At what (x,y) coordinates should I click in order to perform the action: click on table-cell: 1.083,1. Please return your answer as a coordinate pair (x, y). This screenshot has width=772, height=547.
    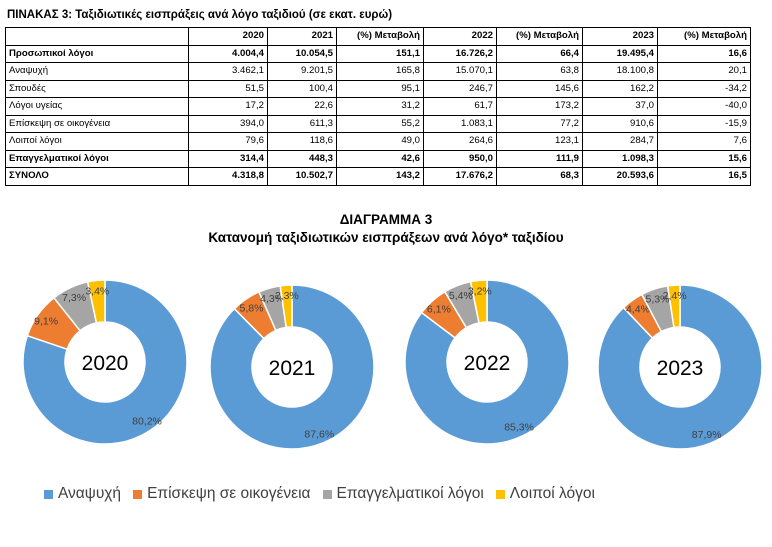
    Looking at the image, I should click on (460, 123).